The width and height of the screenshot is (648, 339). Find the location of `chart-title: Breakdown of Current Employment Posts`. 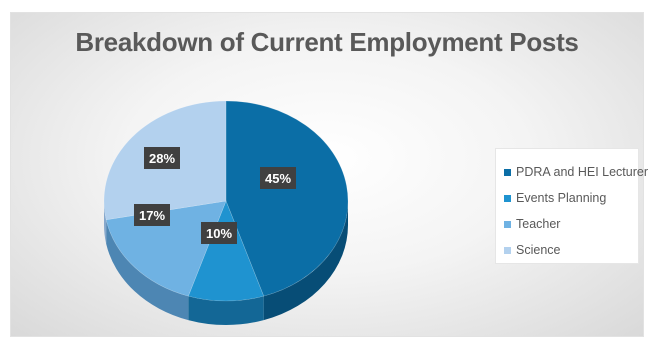

chart-title: Breakdown of Current Employment Posts is located at coordinates (327, 42).